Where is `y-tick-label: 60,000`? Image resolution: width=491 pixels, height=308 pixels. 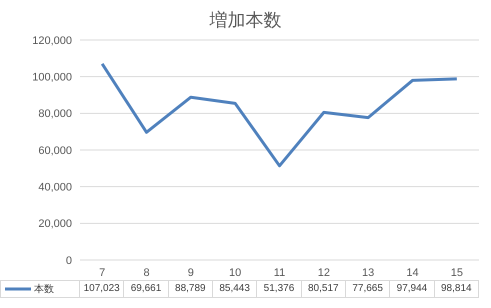 y-tick-label: 60,000 is located at coordinates (55, 150).